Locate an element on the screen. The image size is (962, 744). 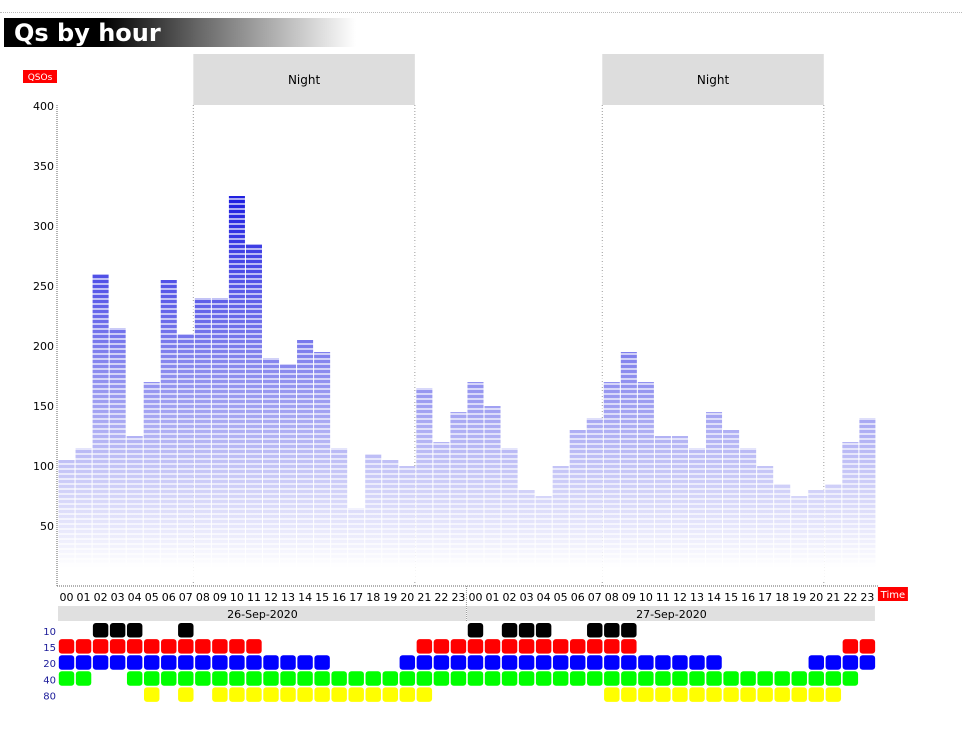
x-tick-label: 12 is located at coordinates (271, 597).